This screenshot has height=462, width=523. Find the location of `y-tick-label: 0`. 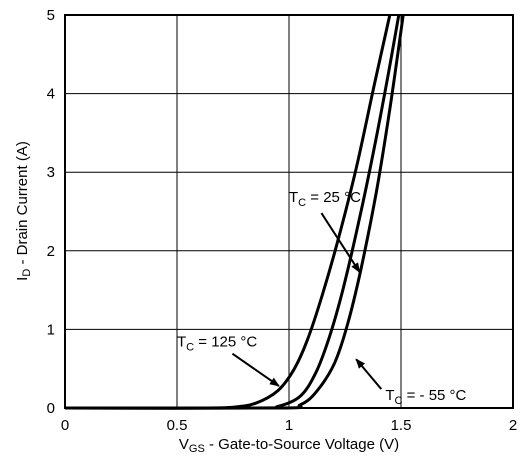

y-tick-label: 0 is located at coordinates (51, 408).